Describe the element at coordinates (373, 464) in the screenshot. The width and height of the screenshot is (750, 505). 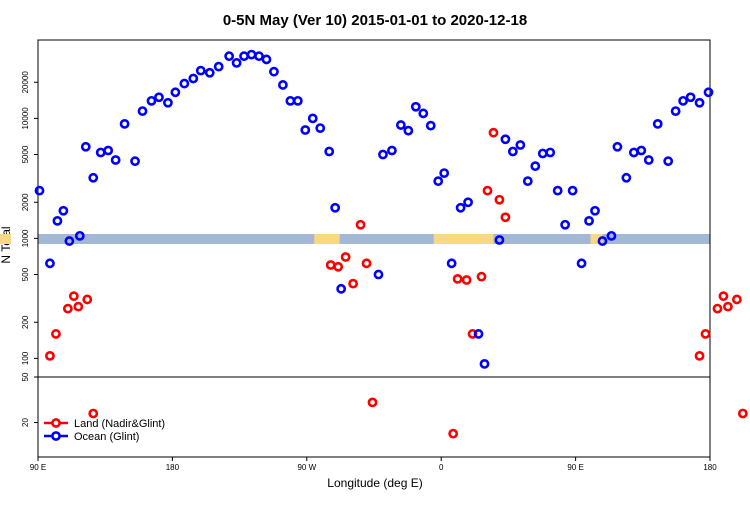
I see `x-axis-ticks: 90 E 180 90 W 0 90 E 180` at that location.